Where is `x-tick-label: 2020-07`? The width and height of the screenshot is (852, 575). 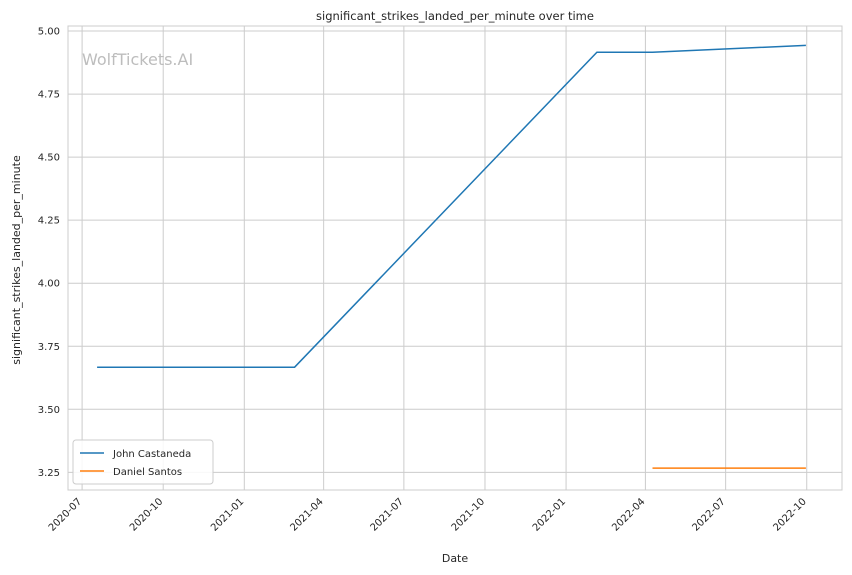 x-tick-label: 2020-07 is located at coordinates (65, 514).